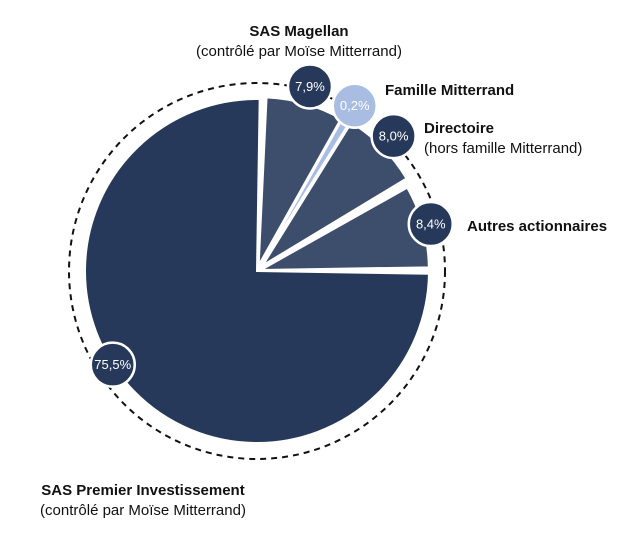 The width and height of the screenshot is (640, 540). I want to click on value-badge: 8,4%, so click(431, 224).